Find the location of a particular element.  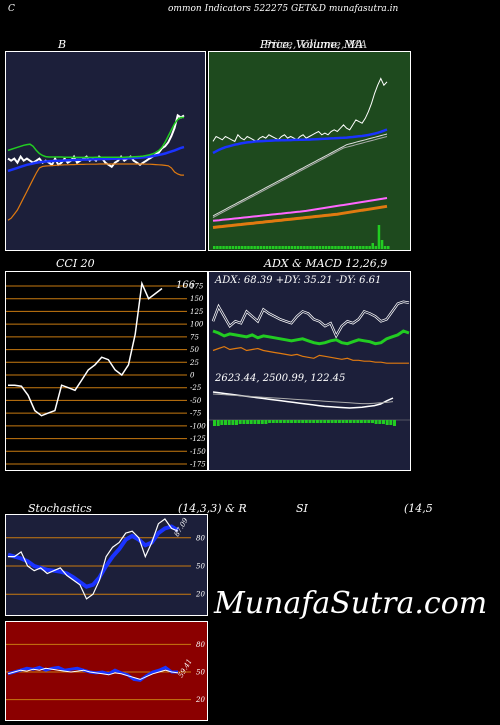

cci-tick-label: -75 is located at coordinates (196, 414).